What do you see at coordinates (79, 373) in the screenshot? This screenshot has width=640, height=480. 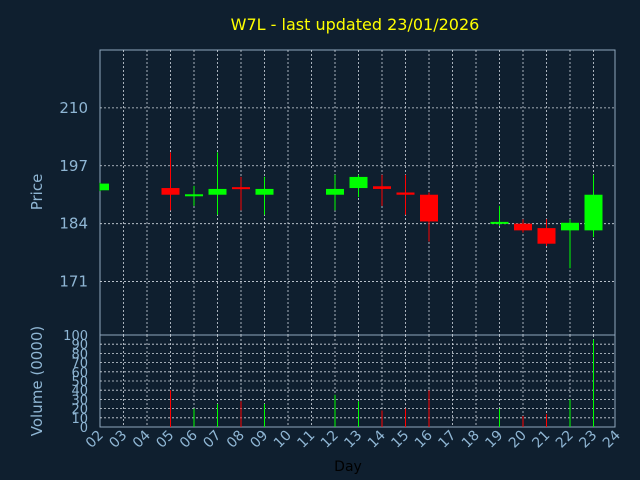 I see `volume-tick-label: 60` at bounding box center [79, 373].